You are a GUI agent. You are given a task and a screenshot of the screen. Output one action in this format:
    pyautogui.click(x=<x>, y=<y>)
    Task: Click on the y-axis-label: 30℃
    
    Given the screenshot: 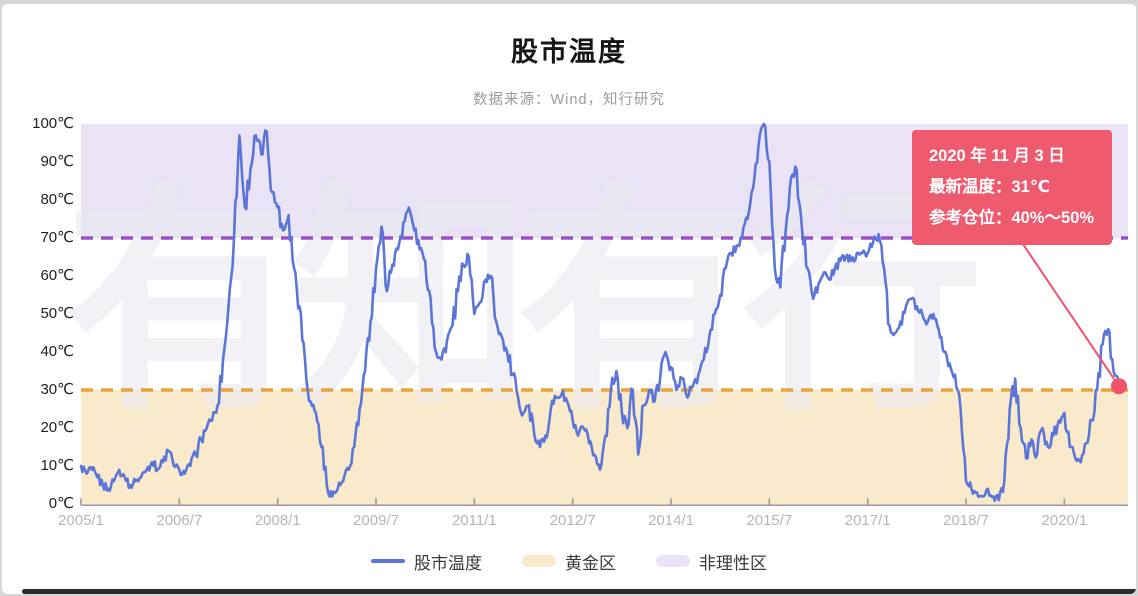 What is the action you would take?
    pyautogui.click(x=57, y=389)
    